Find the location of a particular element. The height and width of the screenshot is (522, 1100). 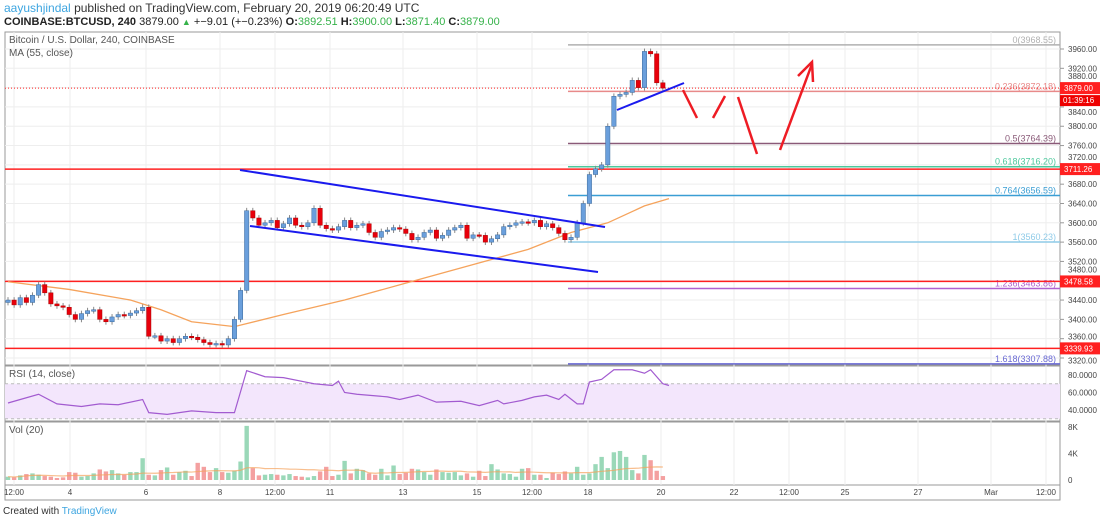

price-tick-label: 3760.00 is located at coordinates (1082, 146).